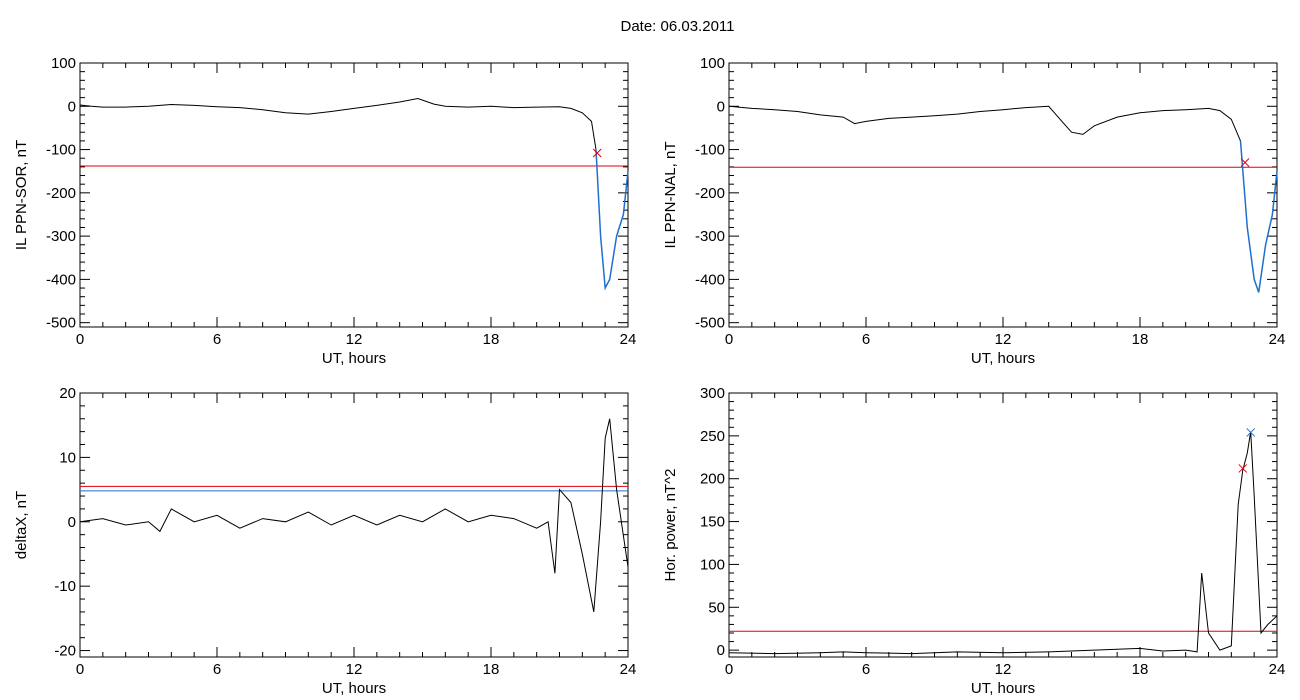 The height and width of the screenshot is (700, 1300). What do you see at coordinates (677, 26) in the screenshot?
I see `page-title: Date: 06.03.2011` at bounding box center [677, 26].